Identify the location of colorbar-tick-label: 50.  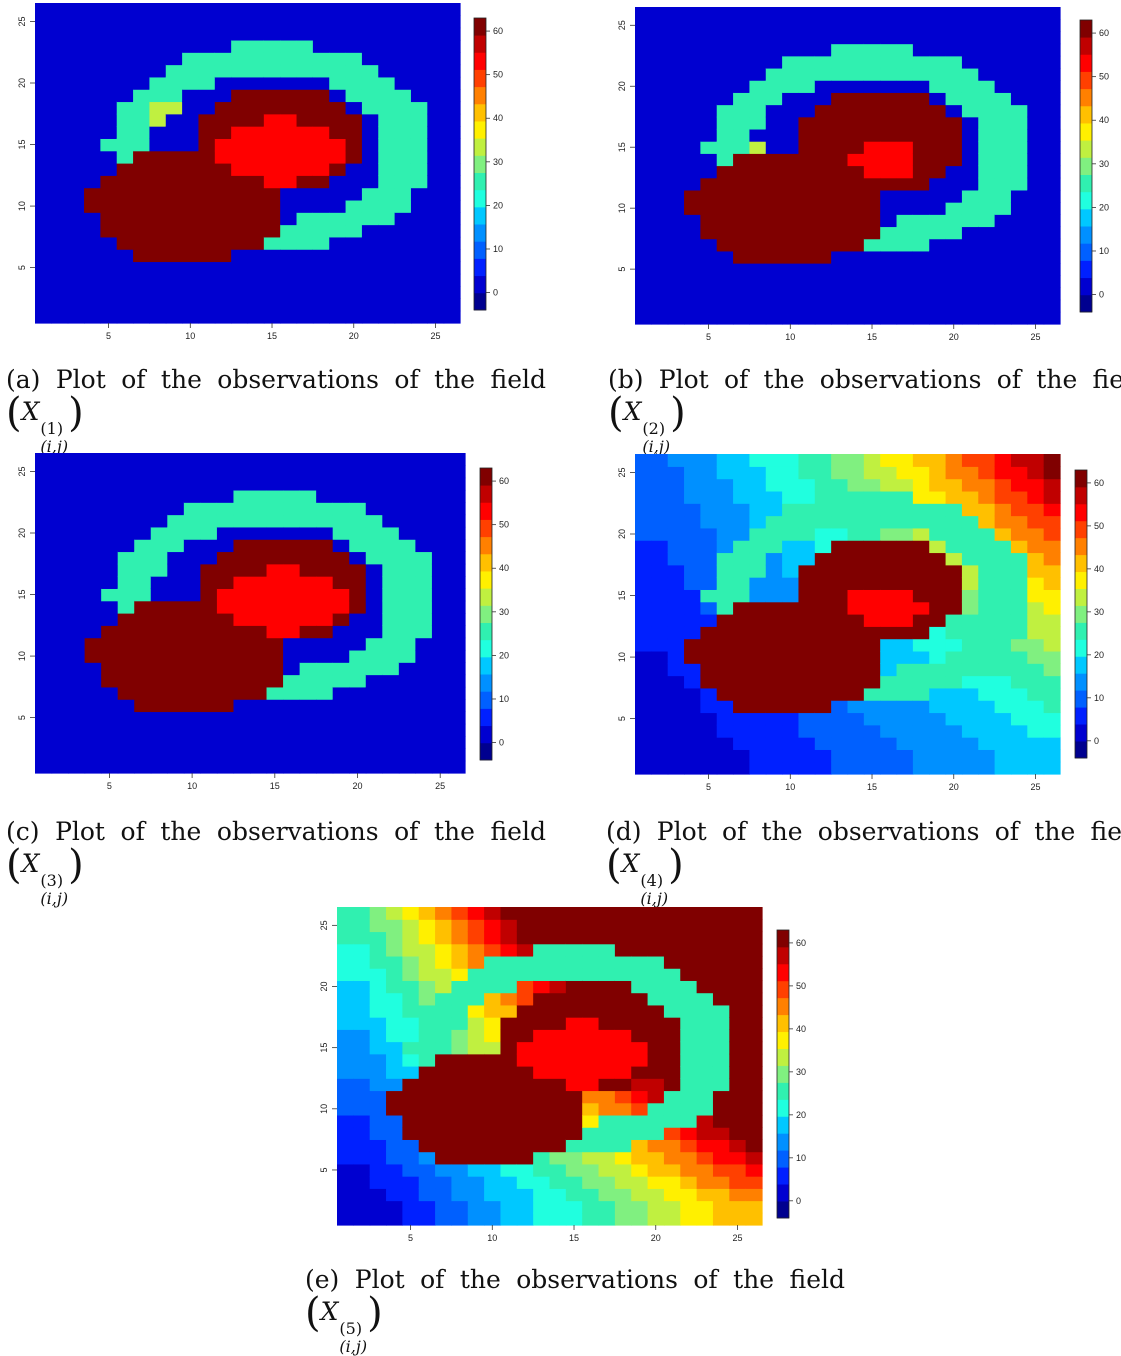
(1099, 526).